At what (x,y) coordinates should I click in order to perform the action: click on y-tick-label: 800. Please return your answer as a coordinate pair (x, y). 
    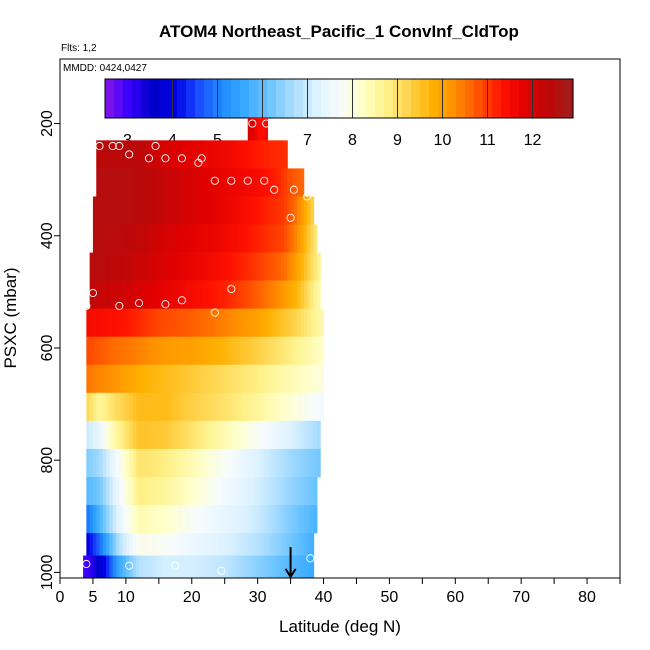
    Looking at the image, I should click on (47, 460).